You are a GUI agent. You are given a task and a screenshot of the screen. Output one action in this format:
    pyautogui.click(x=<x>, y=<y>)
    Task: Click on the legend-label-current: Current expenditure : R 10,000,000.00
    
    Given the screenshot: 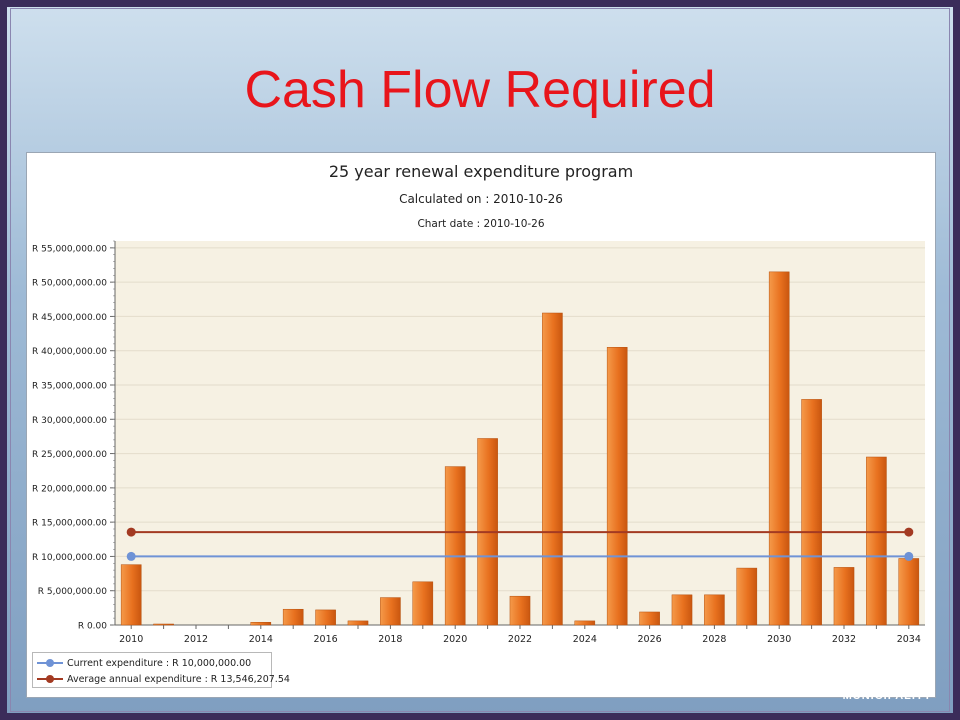 What is the action you would take?
    pyautogui.click(x=159, y=663)
    